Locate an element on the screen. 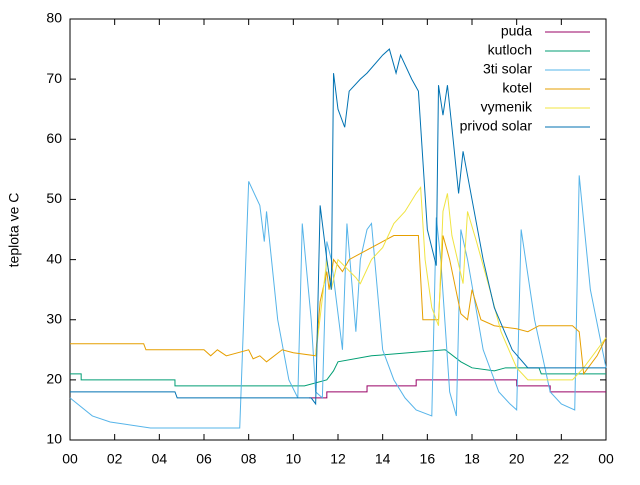 The image size is (640, 485). legend-label: 3ti solar is located at coordinates (507, 69).